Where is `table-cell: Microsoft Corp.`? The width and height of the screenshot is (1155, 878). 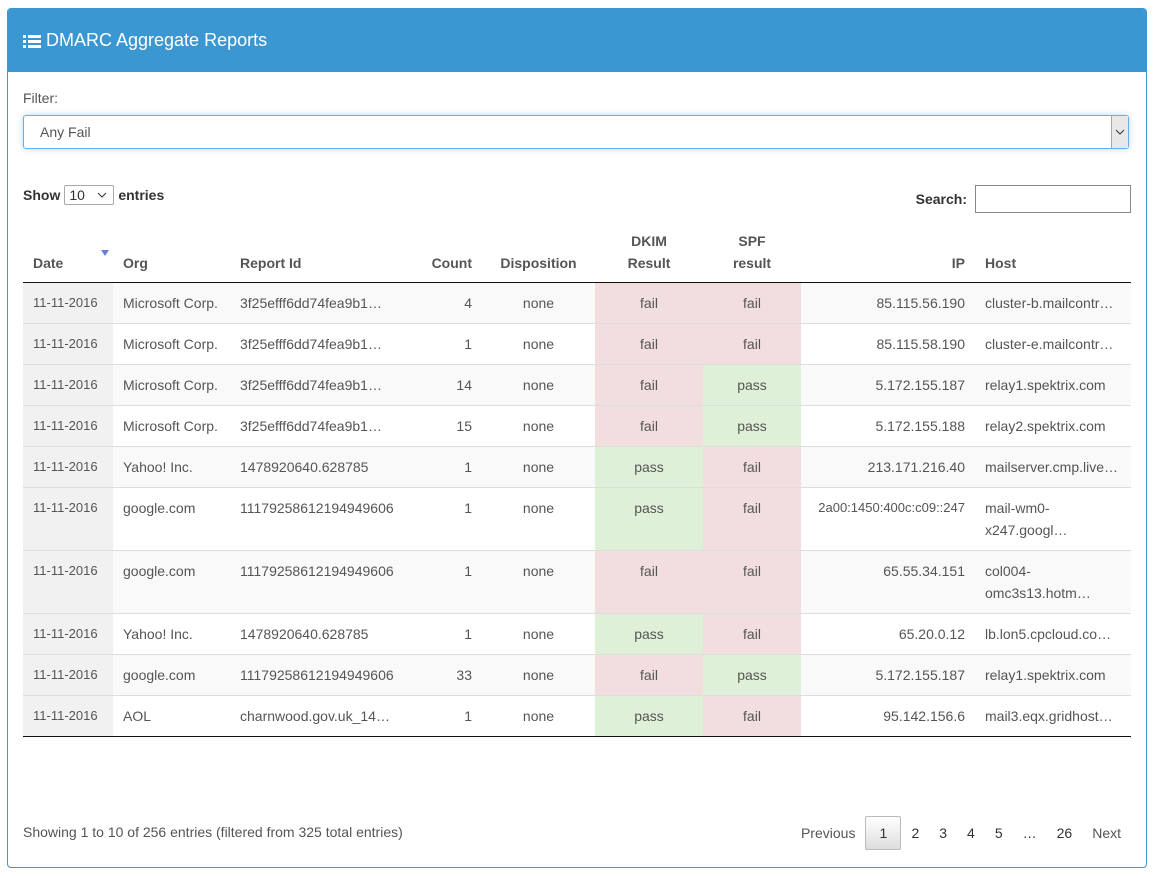
table-cell: Microsoft Corp. is located at coordinates (171, 385).